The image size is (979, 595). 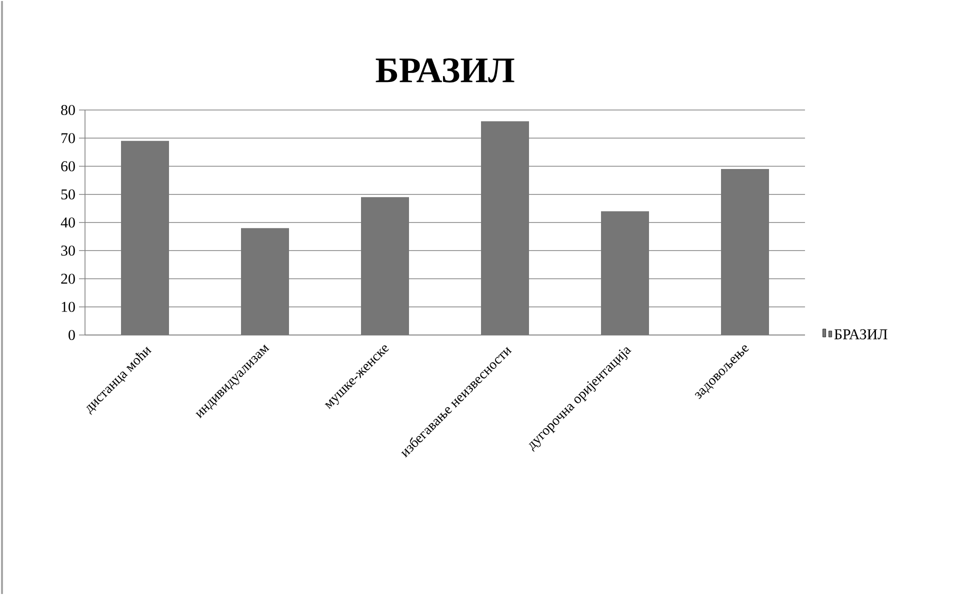 I want to click on y-tick-label: 60, so click(x=68, y=166).